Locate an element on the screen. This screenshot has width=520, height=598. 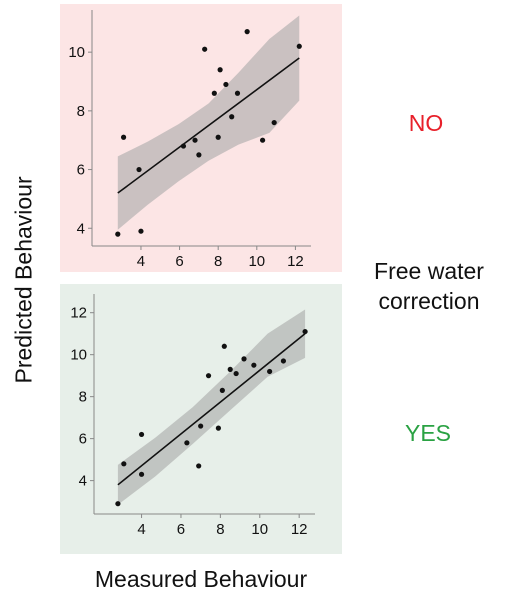
bottom-x-tick-label: 12 is located at coordinates (299, 529).